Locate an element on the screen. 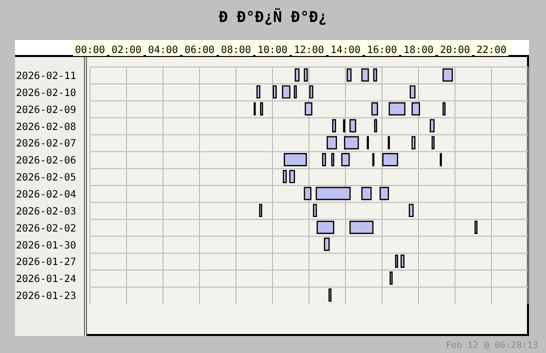 Image resolution: width=546 pixels, height=353 pixels. y-tick-label: 2026-01-30 is located at coordinates (46, 246).